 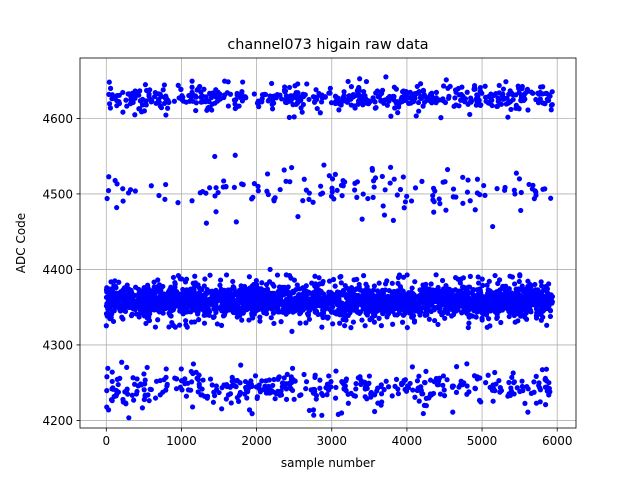 What do you see at coordinates (327, 45) in the screenshot?
I see `chart-title: channel073 higain raw data` at bounding box center [327, 45].